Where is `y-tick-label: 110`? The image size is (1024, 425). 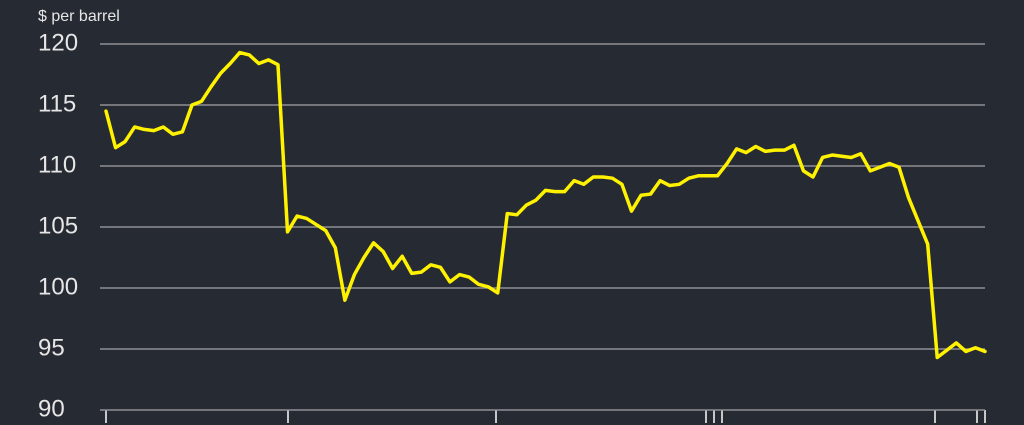
y-tick-label: 110 is located at coordinates (57, 164).